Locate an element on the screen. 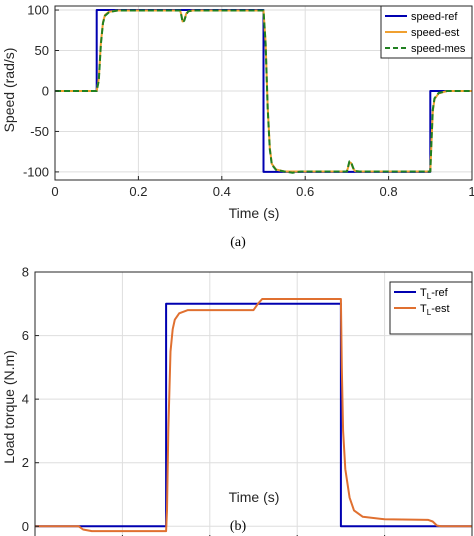  legend-label: TL-est is located at coordinates (435, 310).